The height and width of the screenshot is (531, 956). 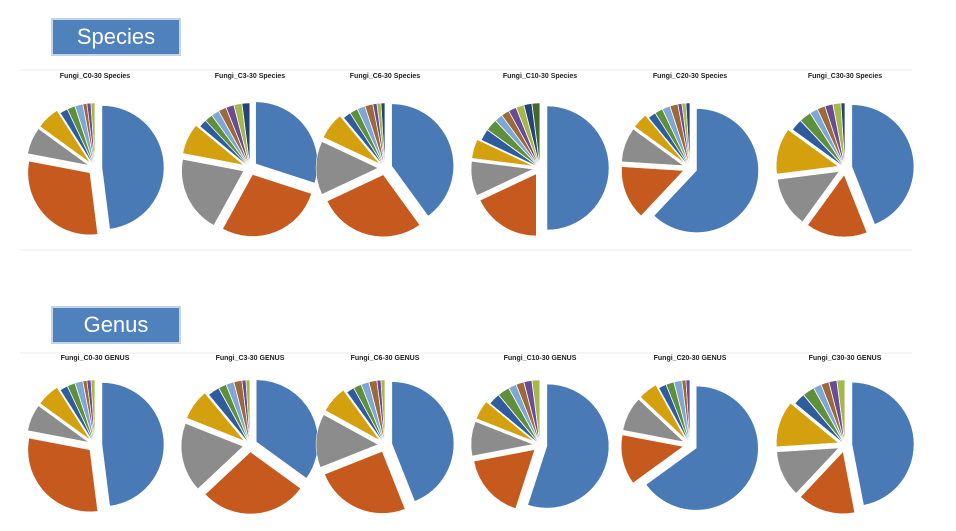 I want to click on chart-title: Fungi_C10-30 Species, so click(x=540, y=76).